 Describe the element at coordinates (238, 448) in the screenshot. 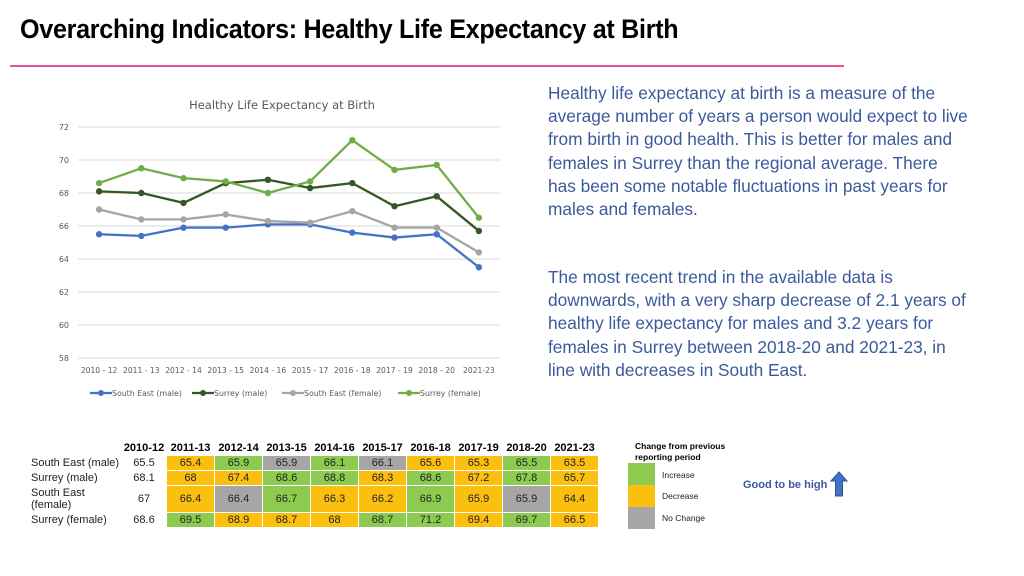

I see `column-header: 2012-14` at that location.